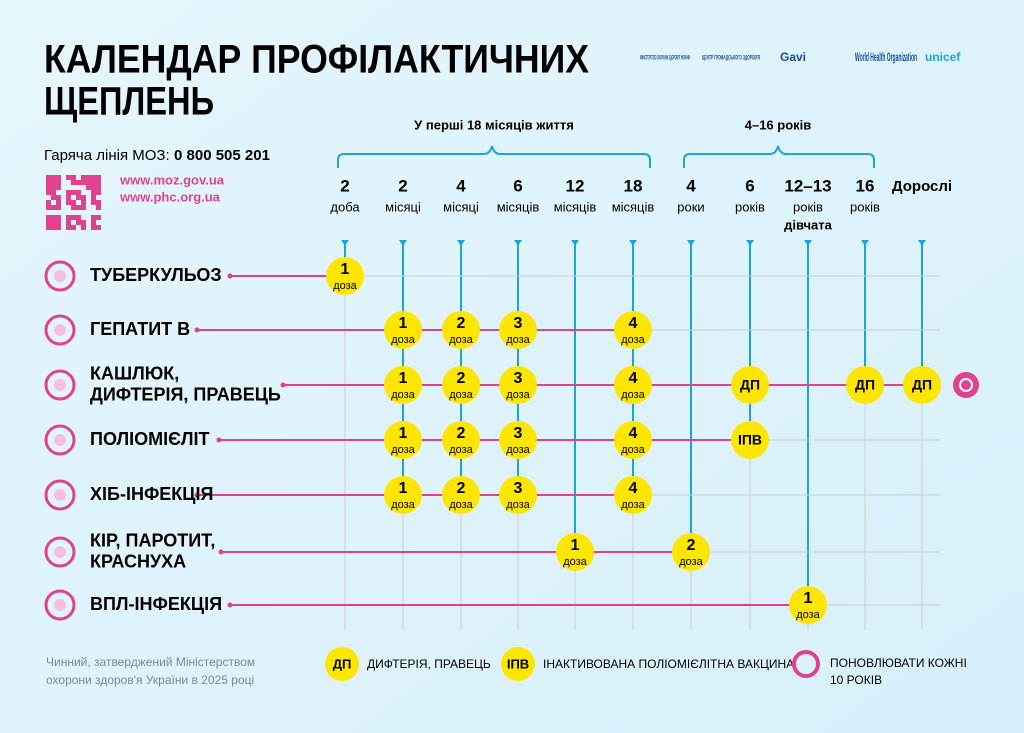 The image size is (1024, 733). What do you see at coordinates (943, 57) in the screenshot?
I see `logo: unicef` at bounding box center [943, 57].